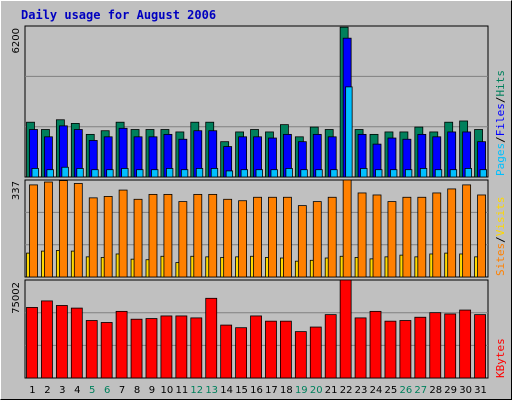 This screenshot has height=400, width=512. I want to click on x-tick-label: 28, so click(435, 390).